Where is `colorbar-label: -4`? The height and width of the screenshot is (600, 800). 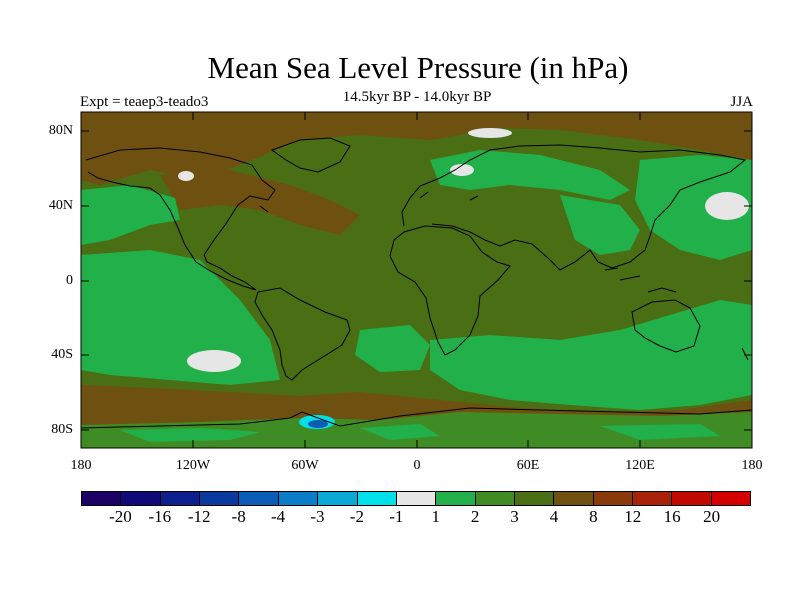 colorbar-label: -4 is located at coordinates (278, 516).